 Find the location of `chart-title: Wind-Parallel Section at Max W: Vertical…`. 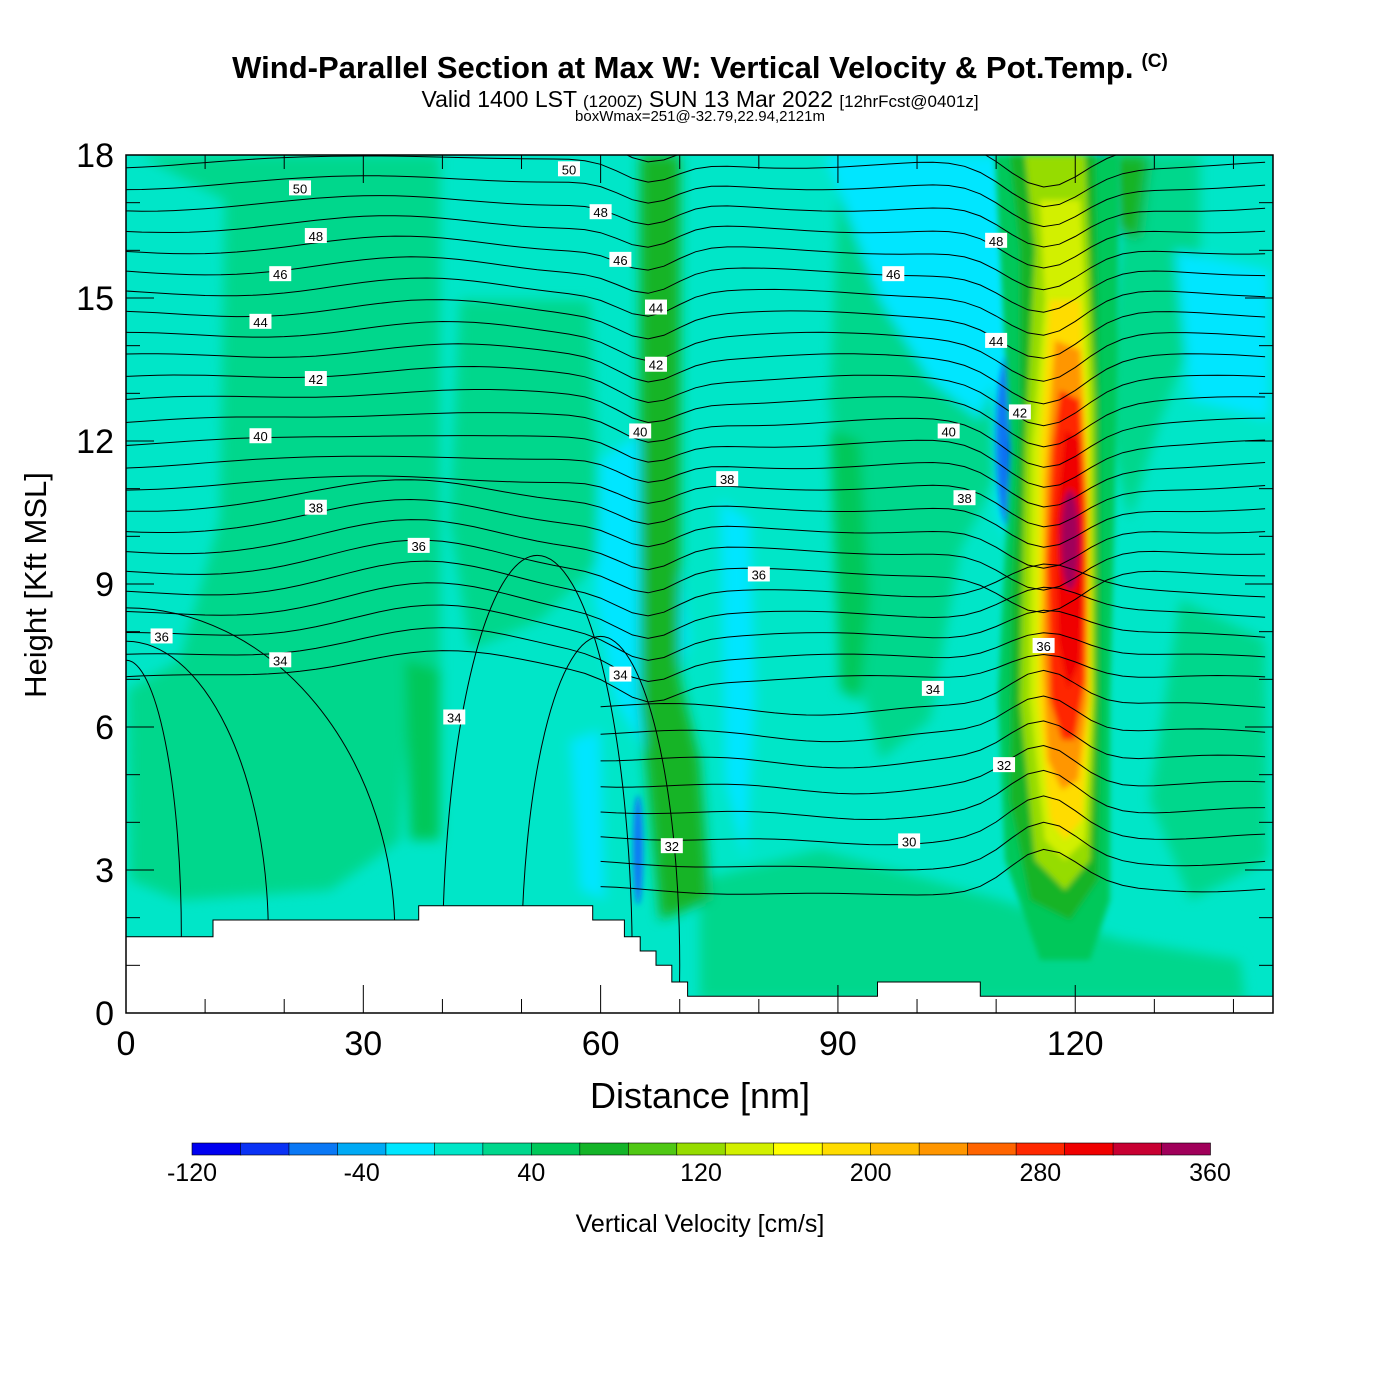

chart-title: Wind-Parallel Section at Max W: Vertical… is located at coordinates (700, 67).